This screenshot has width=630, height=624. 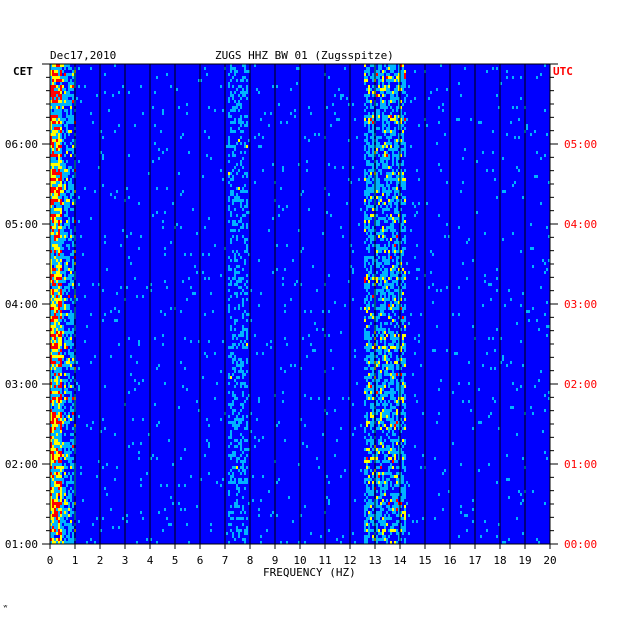 I want to click on x-tick-label: 6, so click(x=200, y=560).